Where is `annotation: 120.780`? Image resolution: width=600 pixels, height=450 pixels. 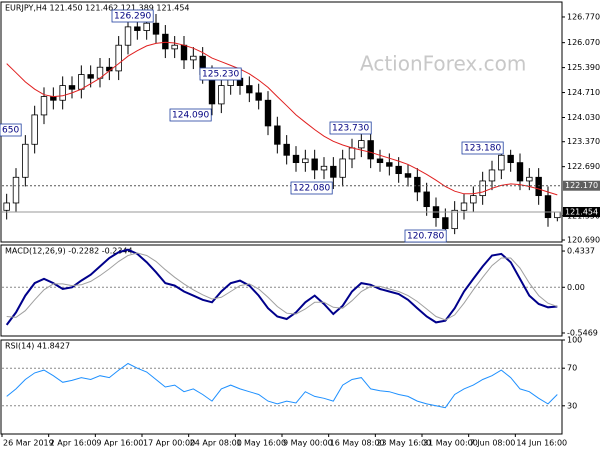
annotation: 120.780 is located at coordinates (425, 236).